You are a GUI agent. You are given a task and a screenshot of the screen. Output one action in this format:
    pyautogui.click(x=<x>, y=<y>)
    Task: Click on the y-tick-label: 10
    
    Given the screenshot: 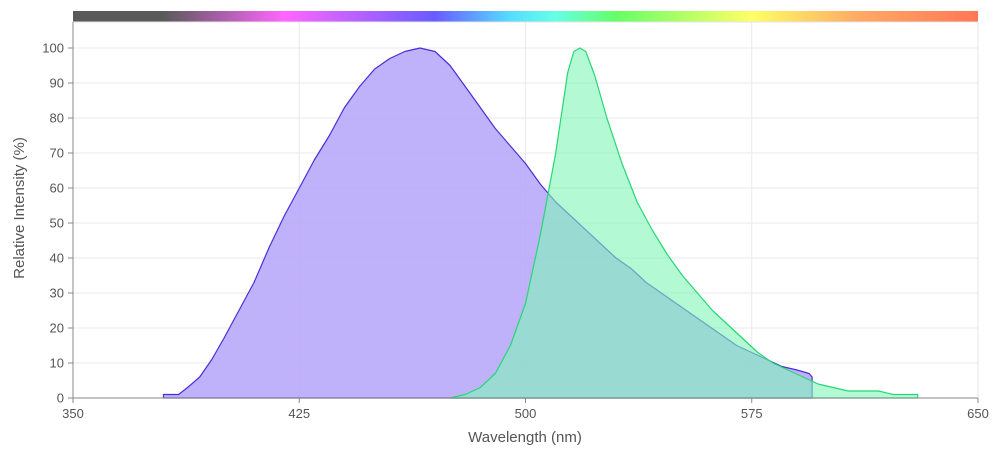 What is the action you would take?
    pyautogui.click(x=57, y=363)
    